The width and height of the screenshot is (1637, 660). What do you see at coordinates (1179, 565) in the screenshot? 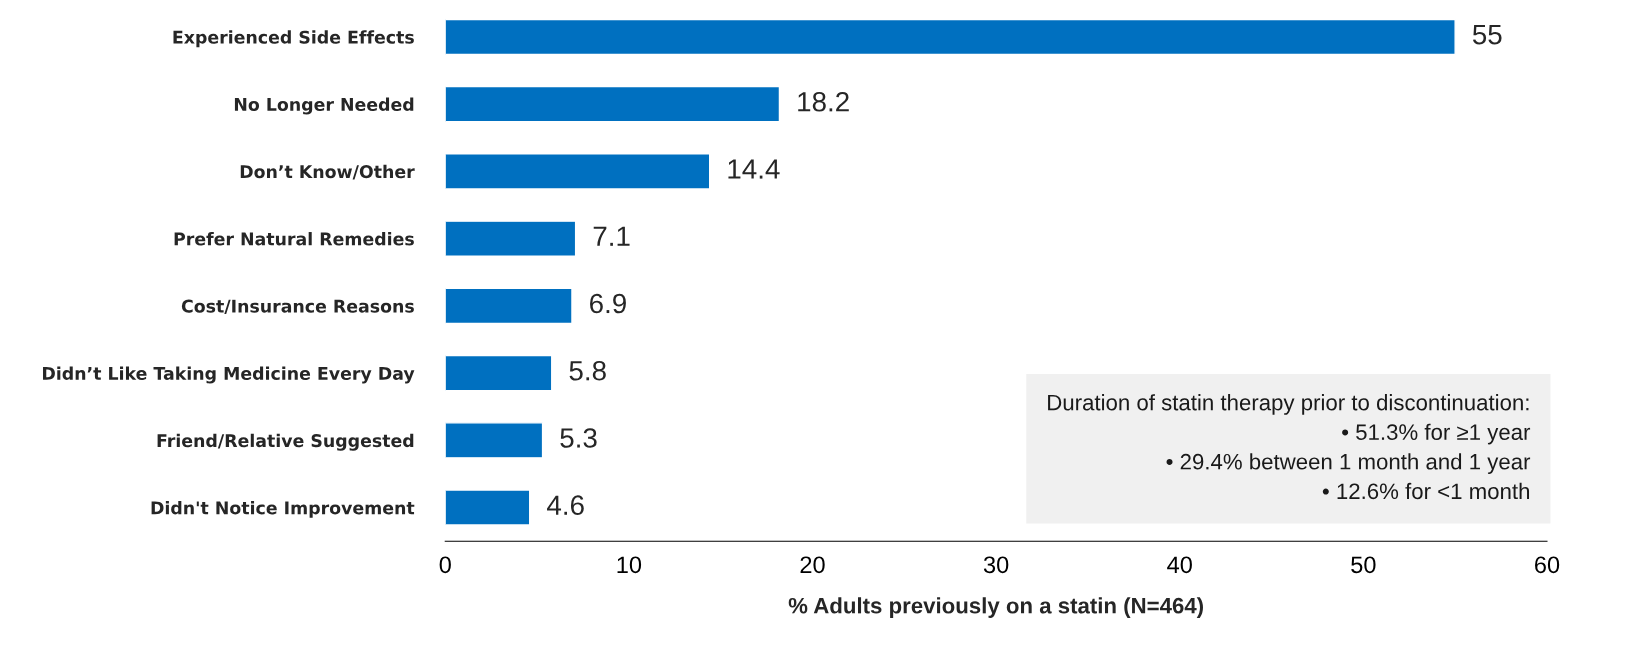
I see `x-tick-label: 40` at bounding box center [1179, 565].